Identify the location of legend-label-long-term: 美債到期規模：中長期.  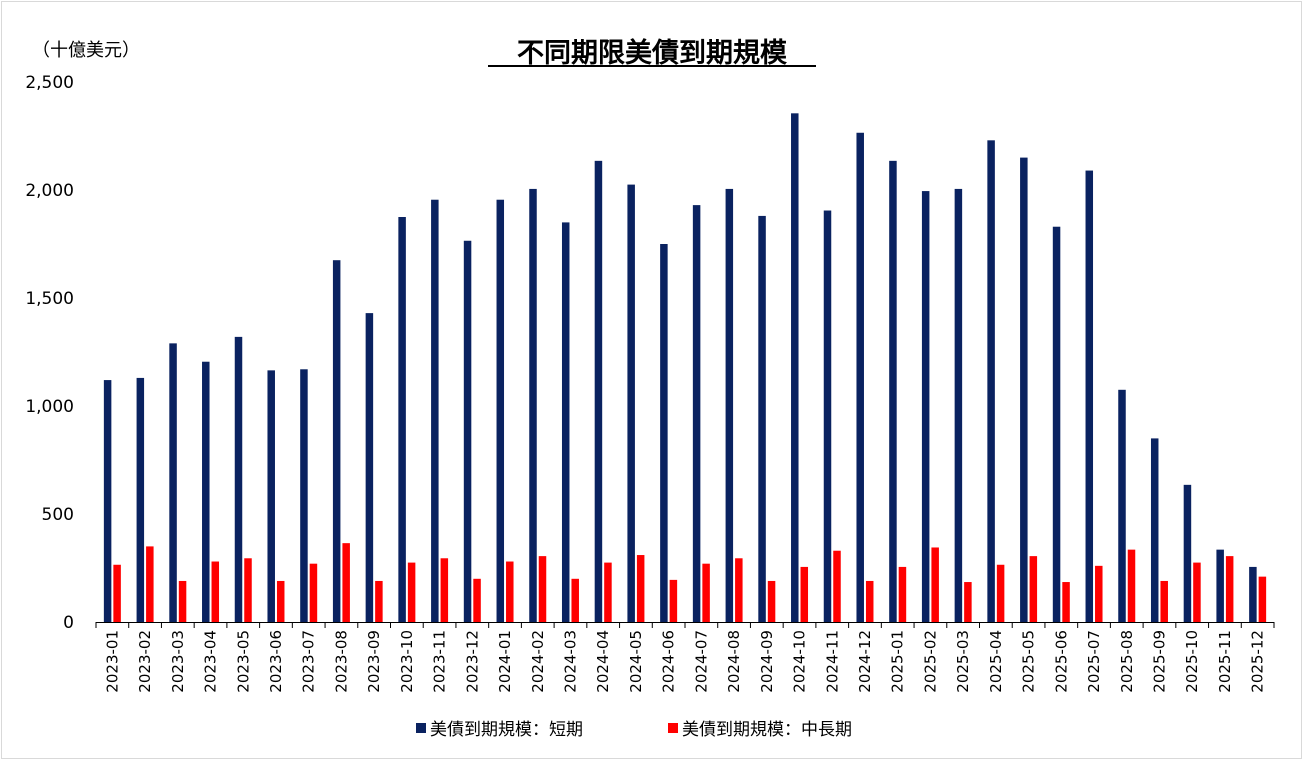
(767, 730).